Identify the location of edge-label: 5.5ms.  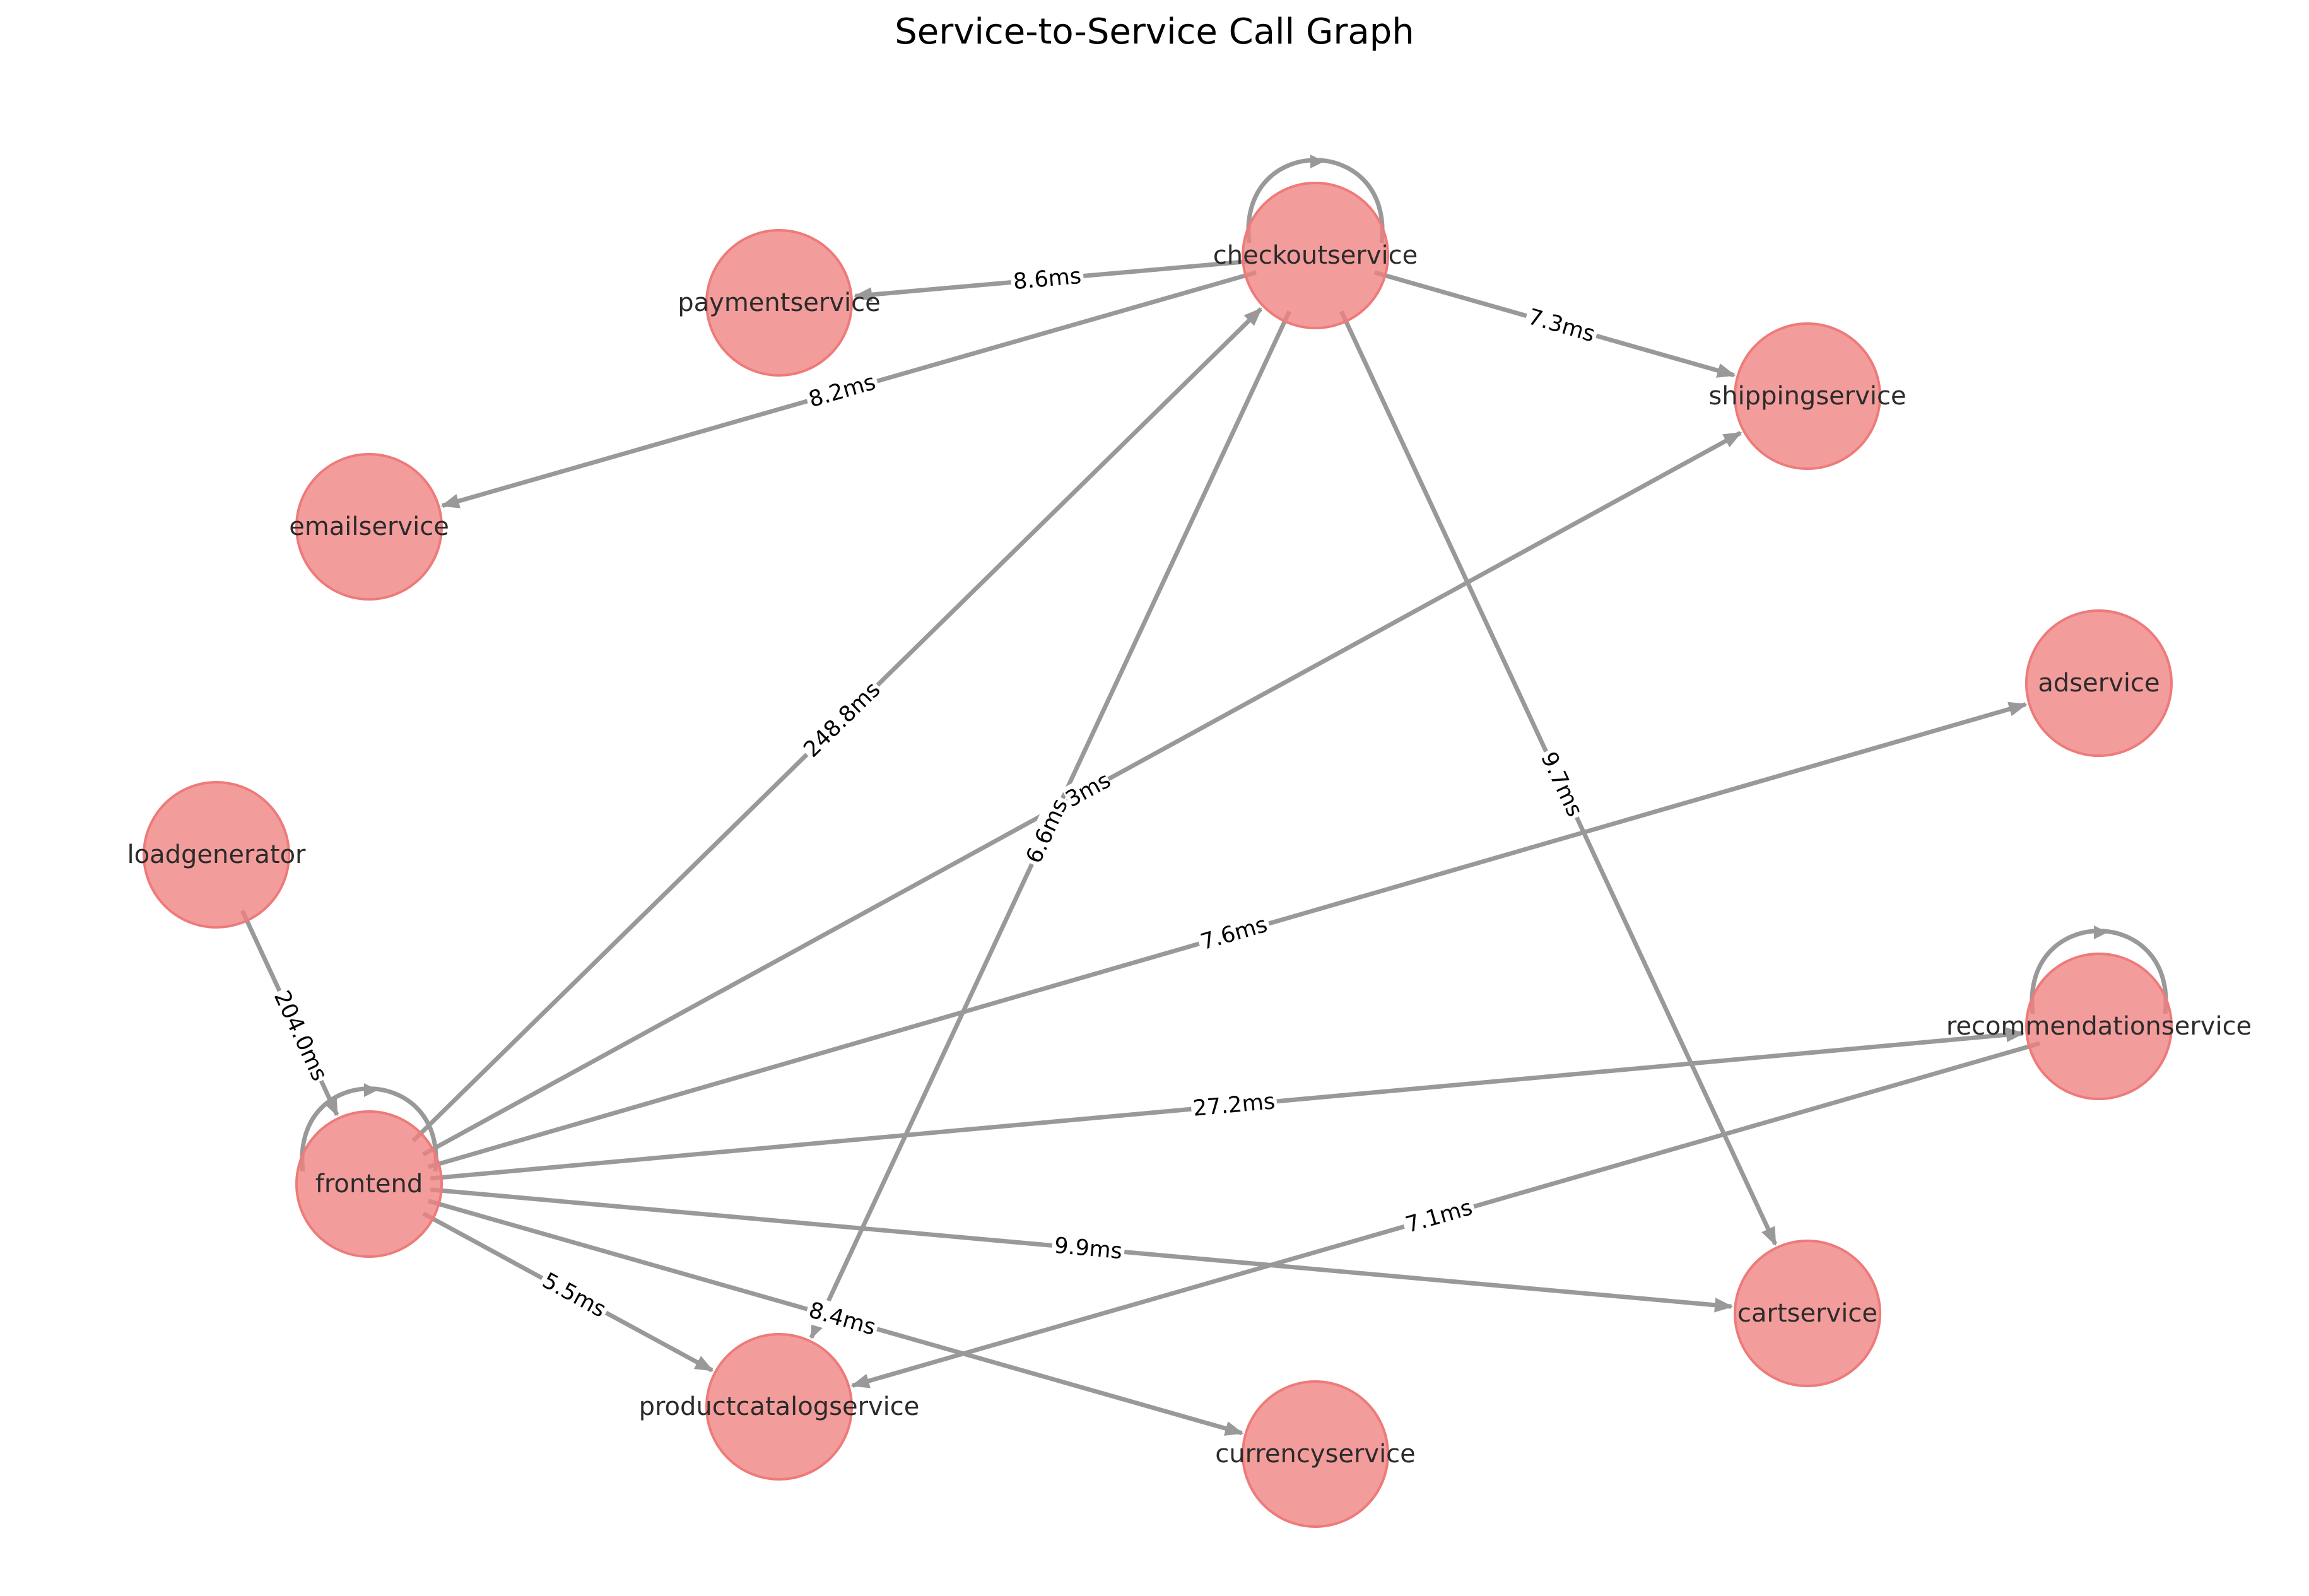
(574, 1296).